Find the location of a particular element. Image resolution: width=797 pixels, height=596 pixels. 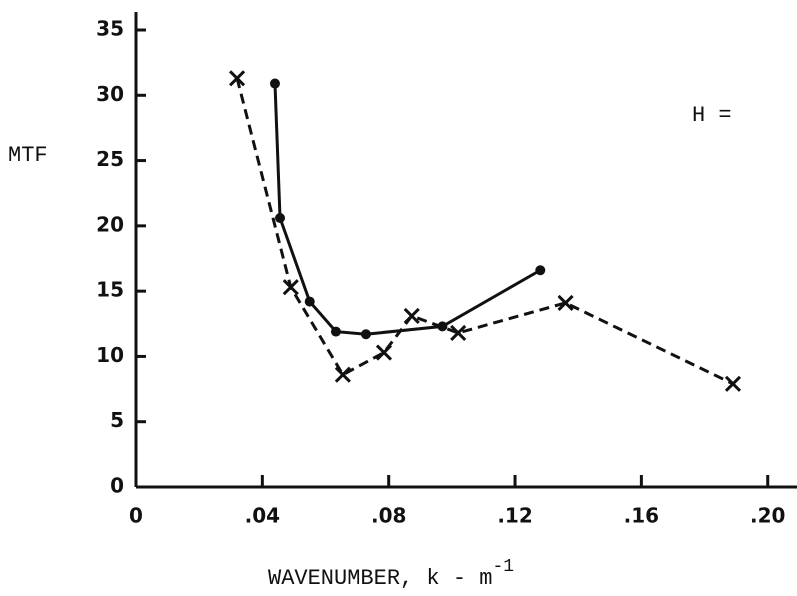

x-axis-label-main: WAVENUMBER, k - m is located at coordinates (380, 578).